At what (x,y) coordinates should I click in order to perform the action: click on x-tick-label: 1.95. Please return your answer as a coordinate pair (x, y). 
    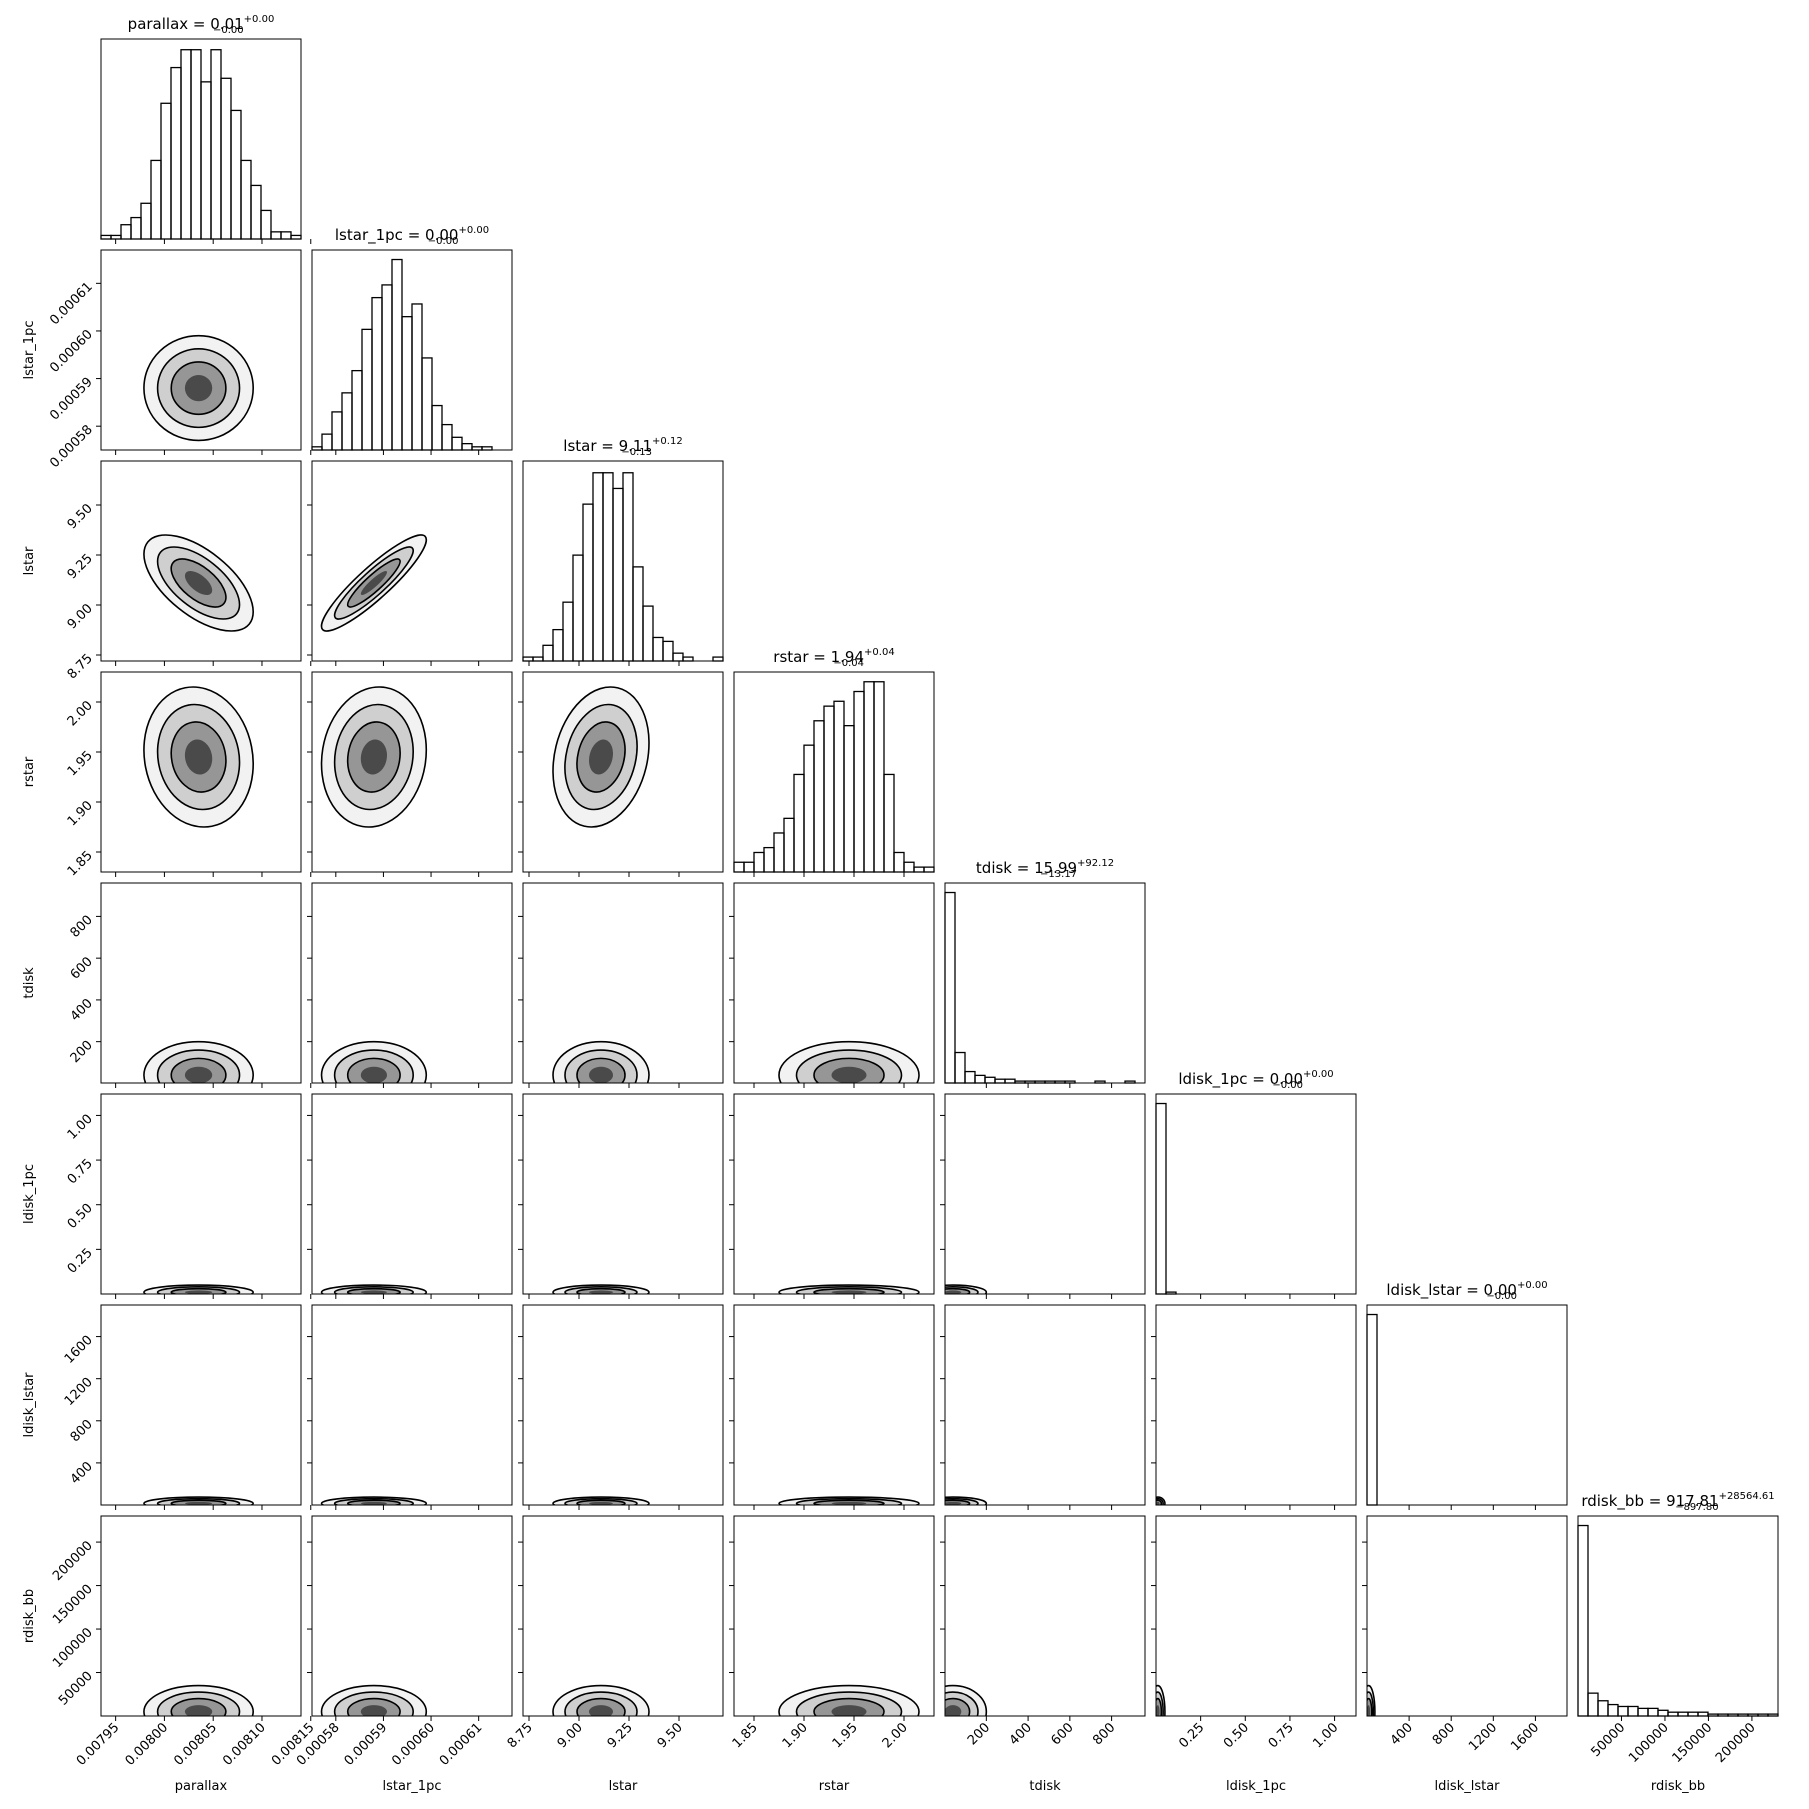
    Looking at the image, I should click on (845, 1735).